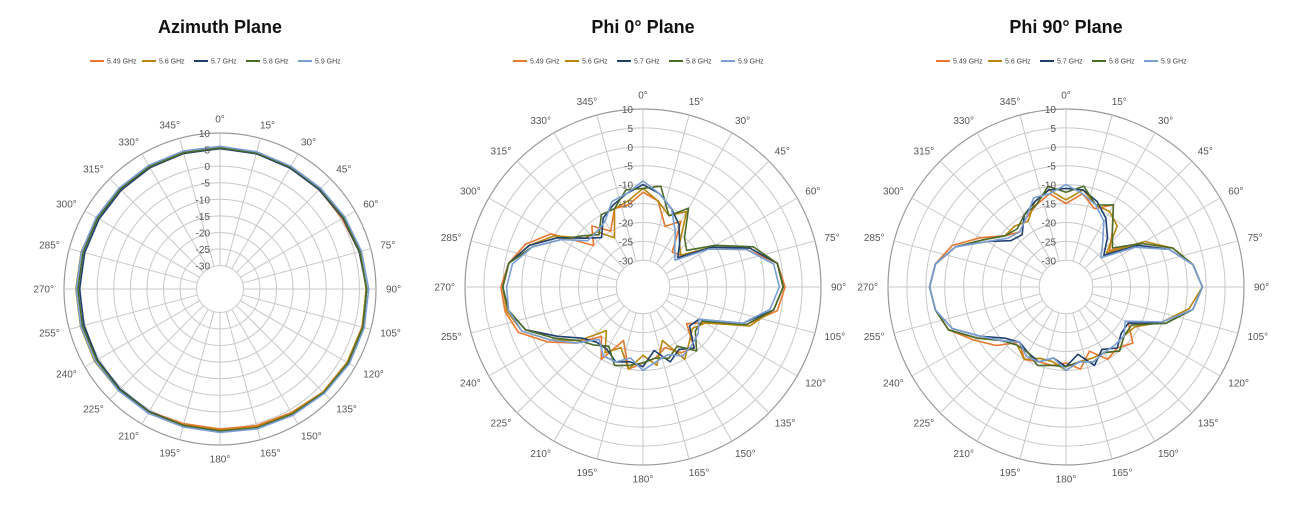 Image resolution: width=1308 pixels, height=508 pixels. What do you see at coordinates (785, 423) in the screenshot?
I see `angle-label: 135°` at bounding box center [785, 423].